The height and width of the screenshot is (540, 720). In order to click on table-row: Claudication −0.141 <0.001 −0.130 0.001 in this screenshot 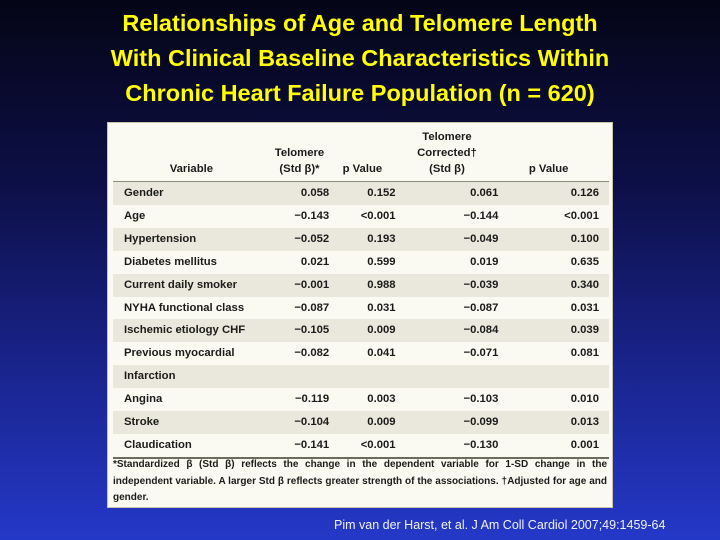, I will do `click(361, 446)`.